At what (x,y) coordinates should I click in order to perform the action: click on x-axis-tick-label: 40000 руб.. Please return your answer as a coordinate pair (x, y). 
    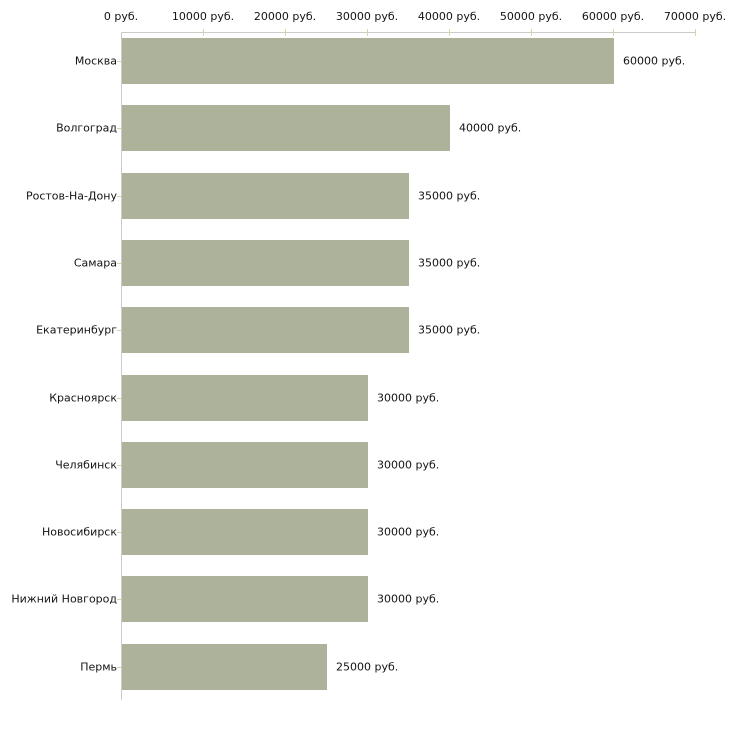
    Looking at the image, I should click on (449, 16).